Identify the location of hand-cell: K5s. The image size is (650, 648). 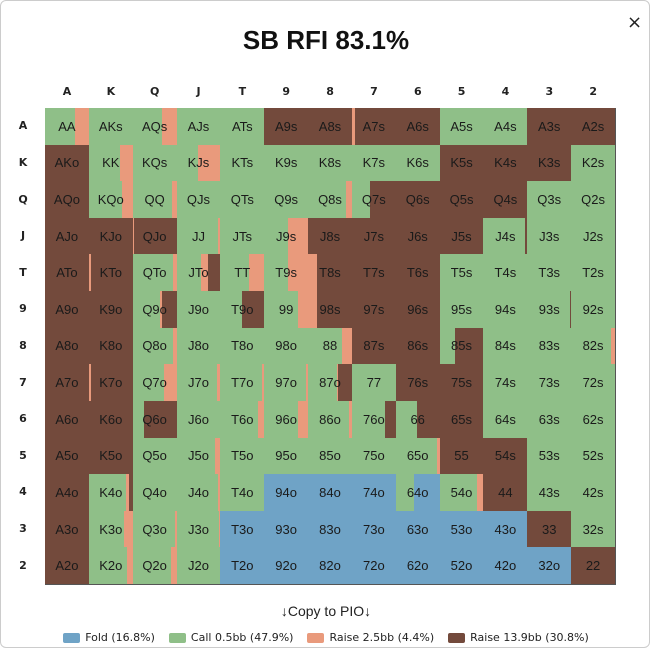
(462, 163).